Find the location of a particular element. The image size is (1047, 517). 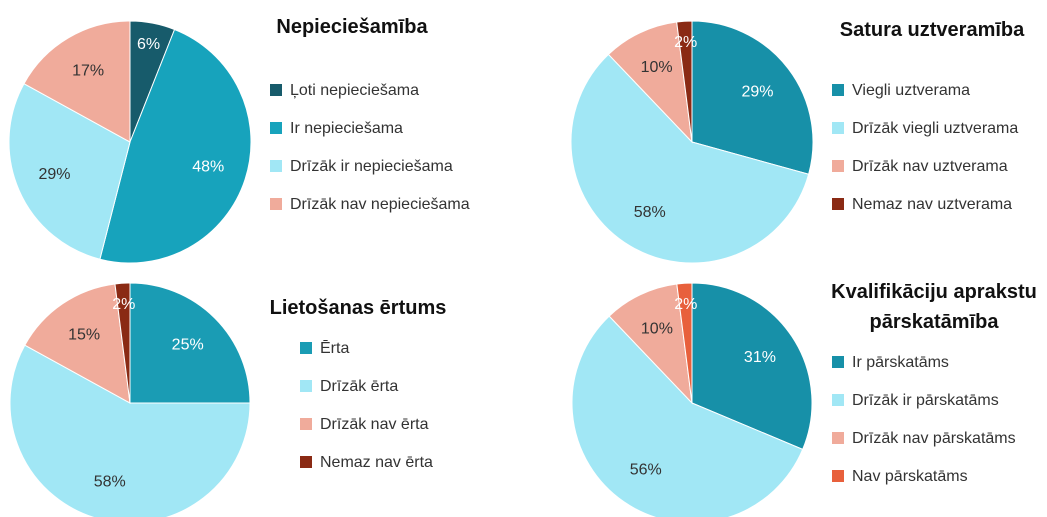

legend-item: Ērta is located at coordinates (324, 349).